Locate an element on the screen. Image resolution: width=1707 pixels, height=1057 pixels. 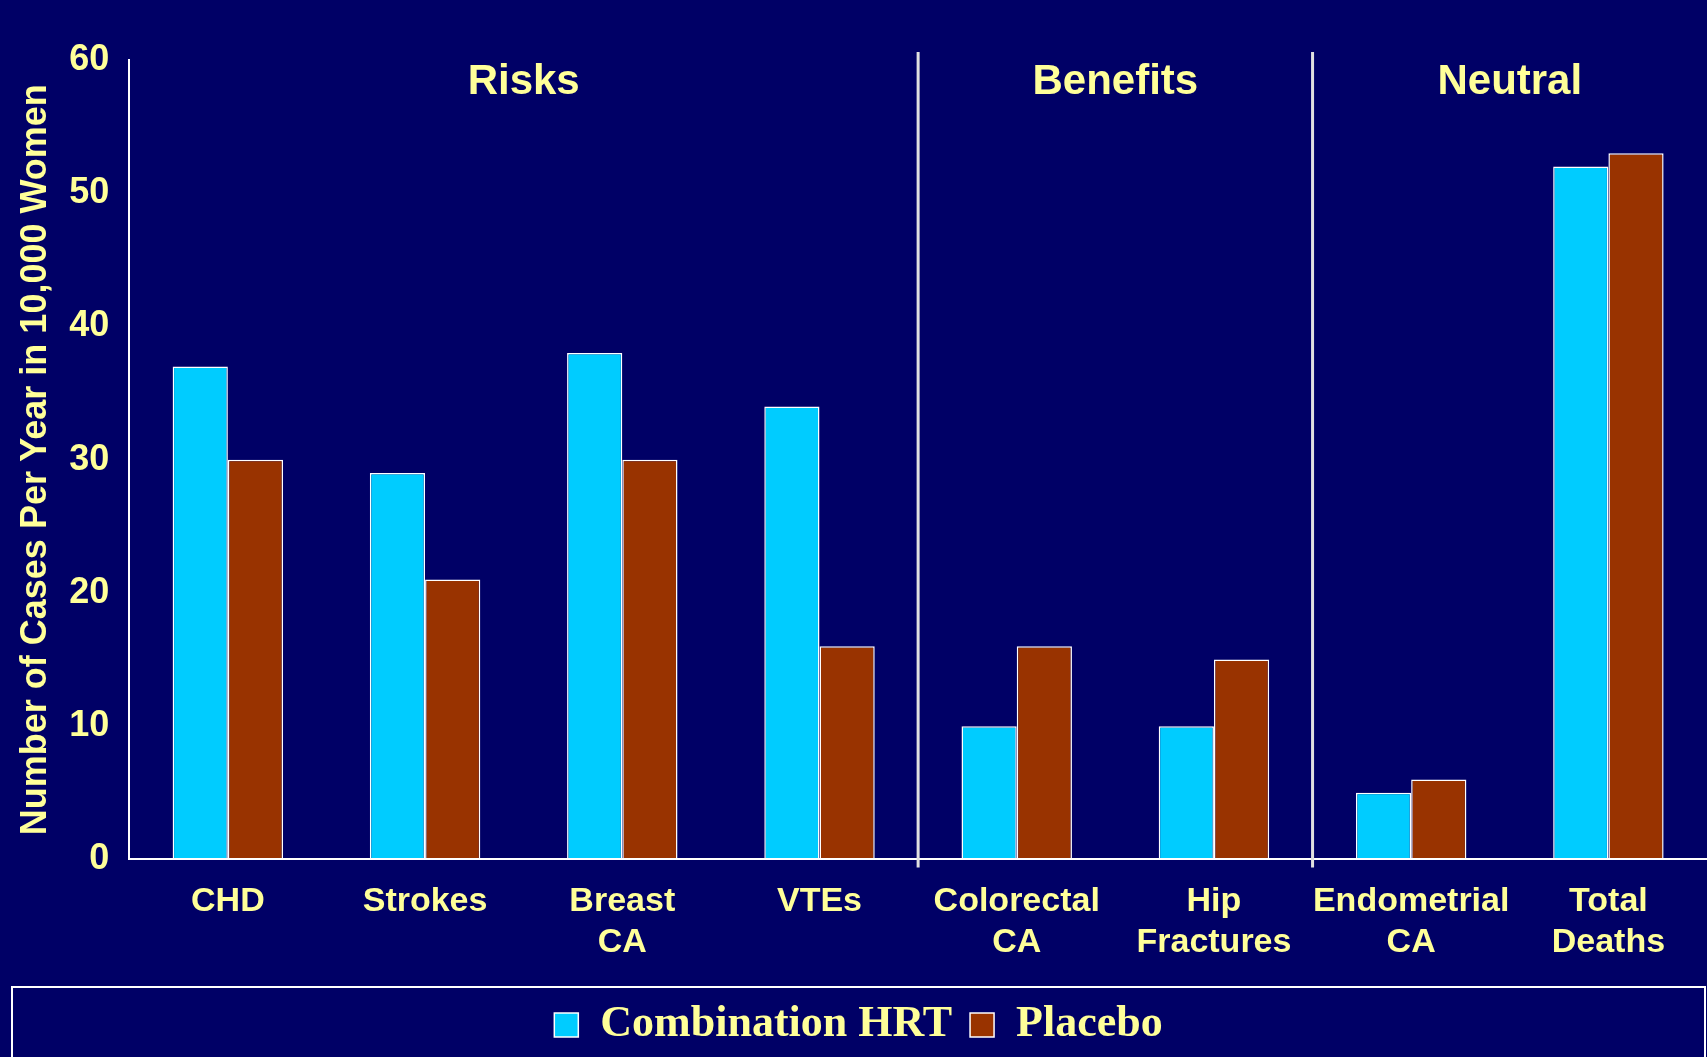
y-tick-label: 0 is located at coordinates (99, 857).